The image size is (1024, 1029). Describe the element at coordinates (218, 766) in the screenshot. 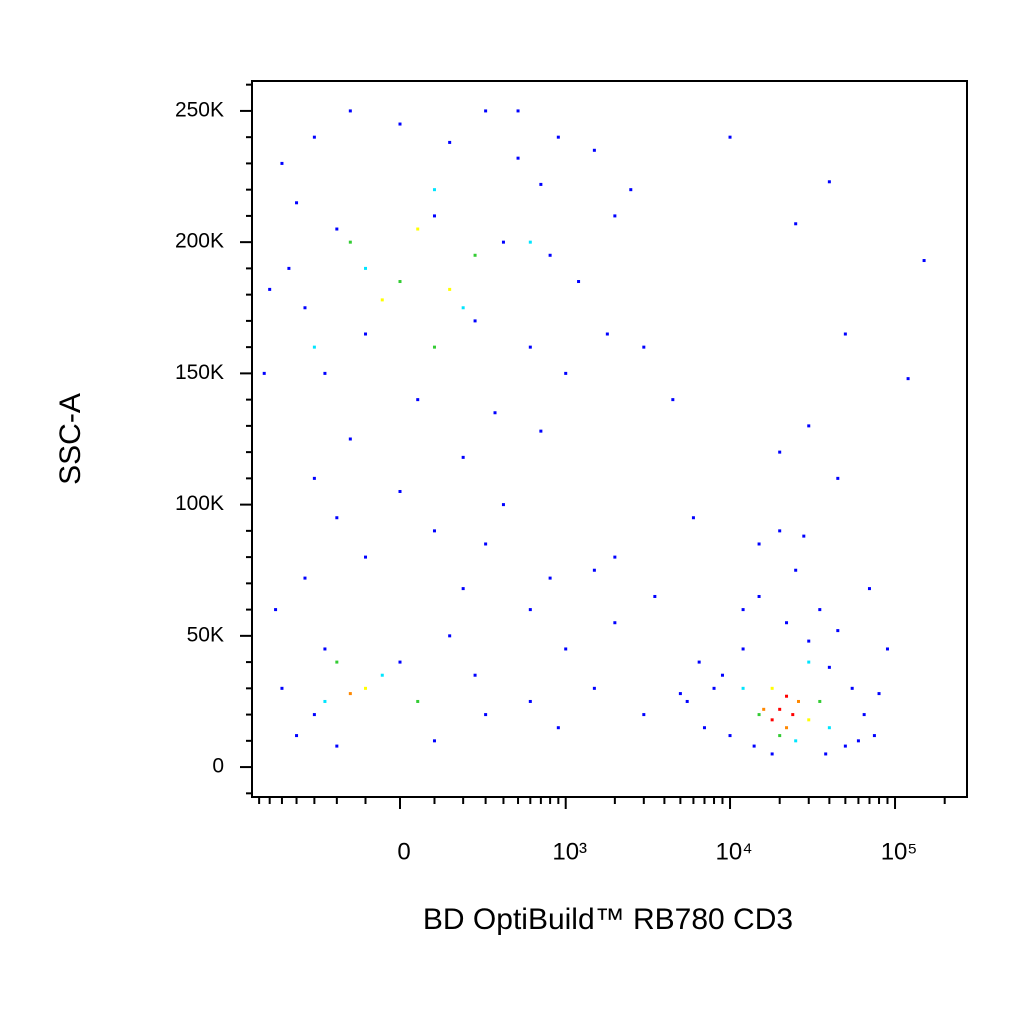

I see `y-tick-label: 0` at that location.